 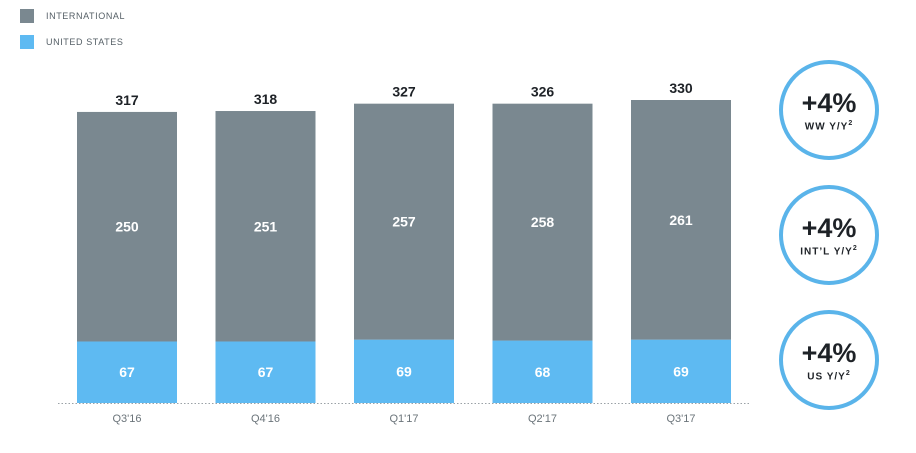 I want to click on data-label-international: 251, so click(x=266, y=226).